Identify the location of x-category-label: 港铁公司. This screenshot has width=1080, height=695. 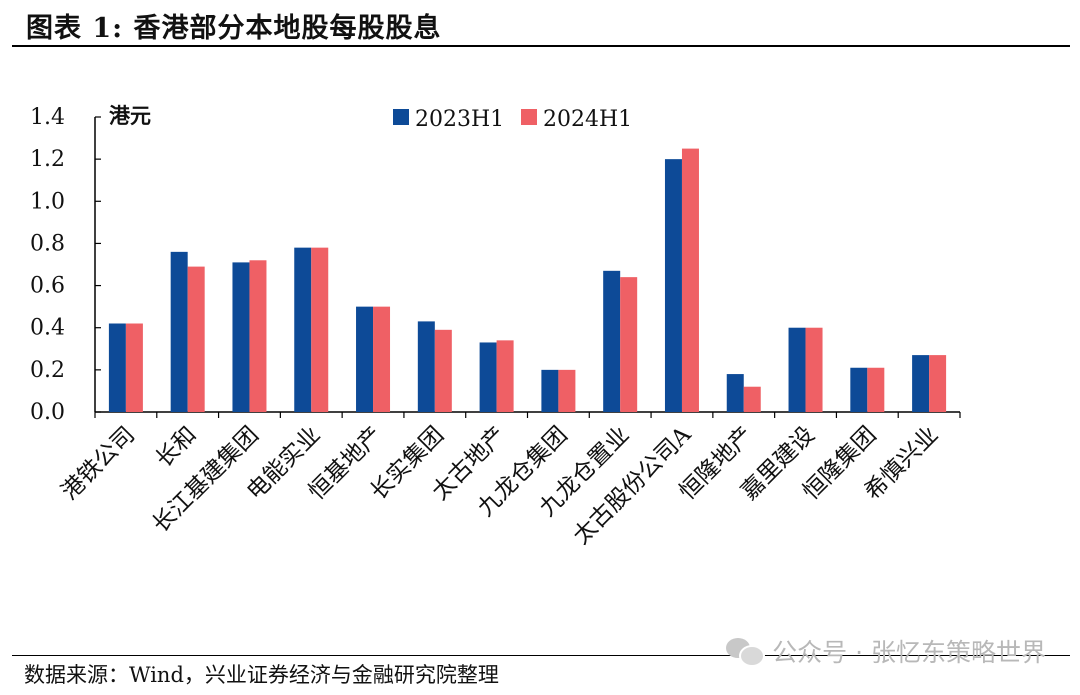
(98, 463).